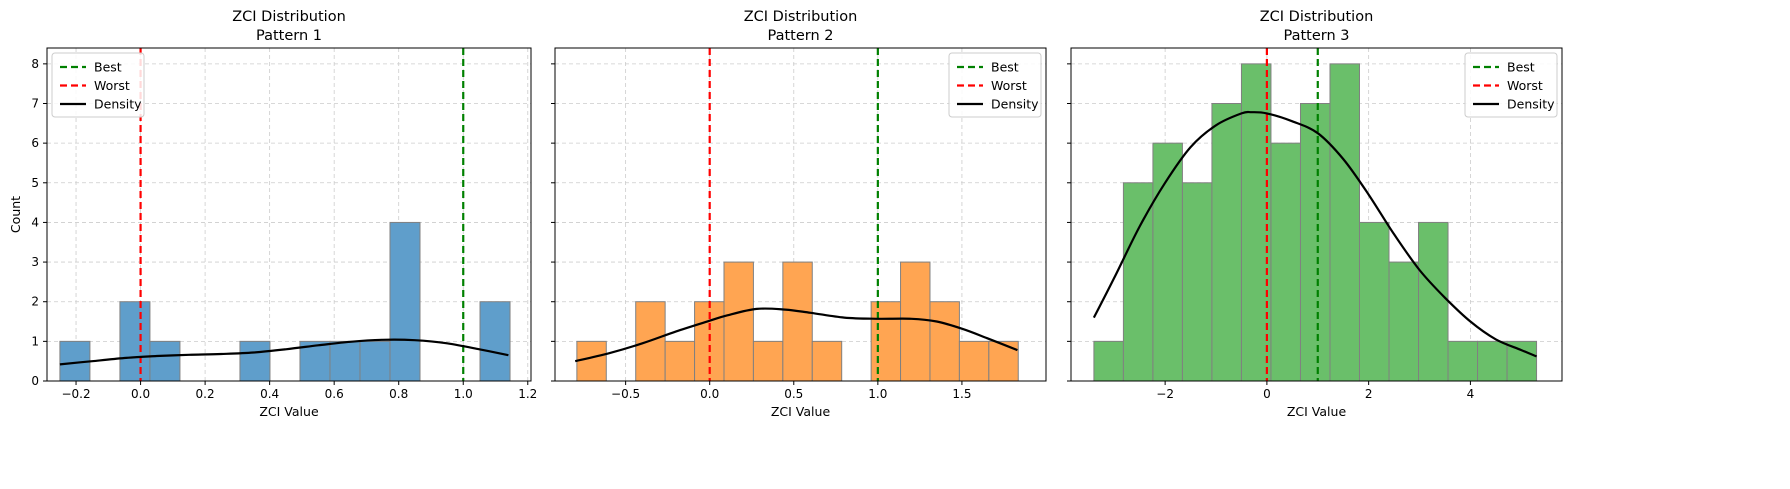  What do you see at coordinates (35, 341) in the screenshot?
I see `y-tick-label: 1` at bounding box center [35, 341].